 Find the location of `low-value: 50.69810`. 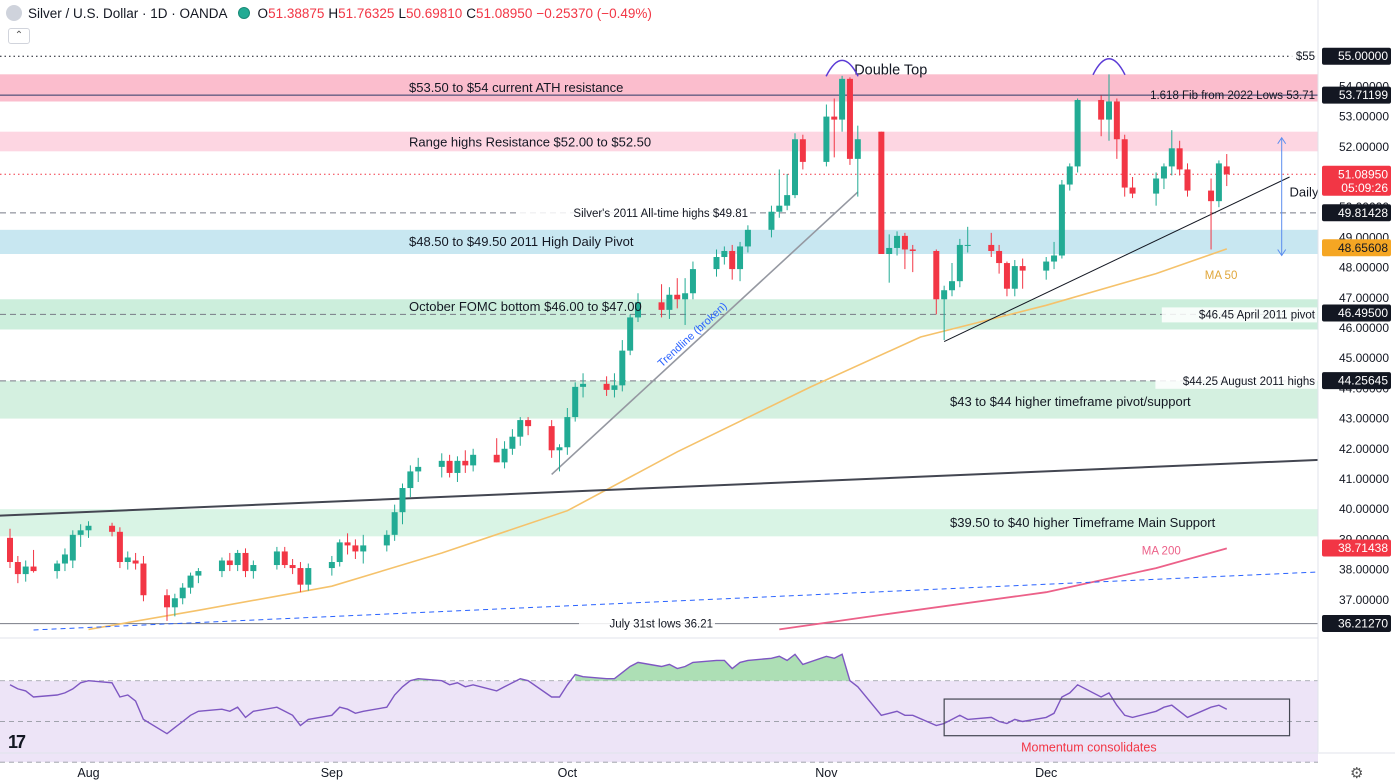

low-value: 50.69810 is located at coordinates (434, 13).